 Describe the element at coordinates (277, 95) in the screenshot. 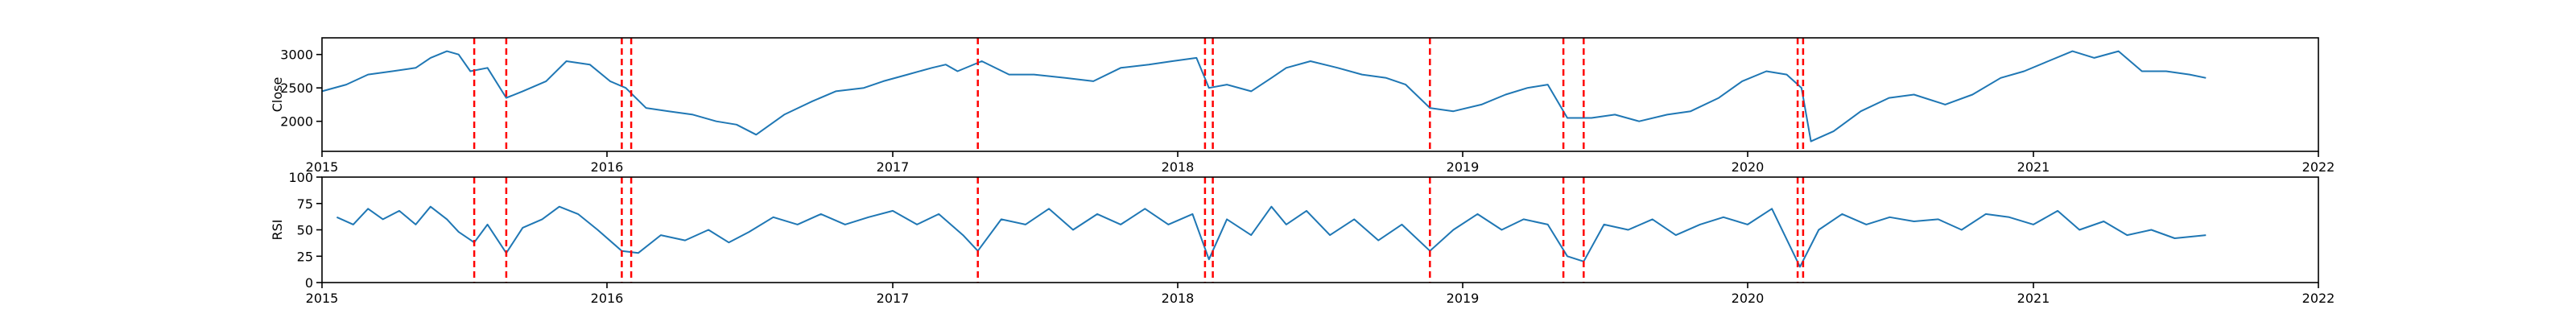

I see `y-axis-label: Close` at that location.